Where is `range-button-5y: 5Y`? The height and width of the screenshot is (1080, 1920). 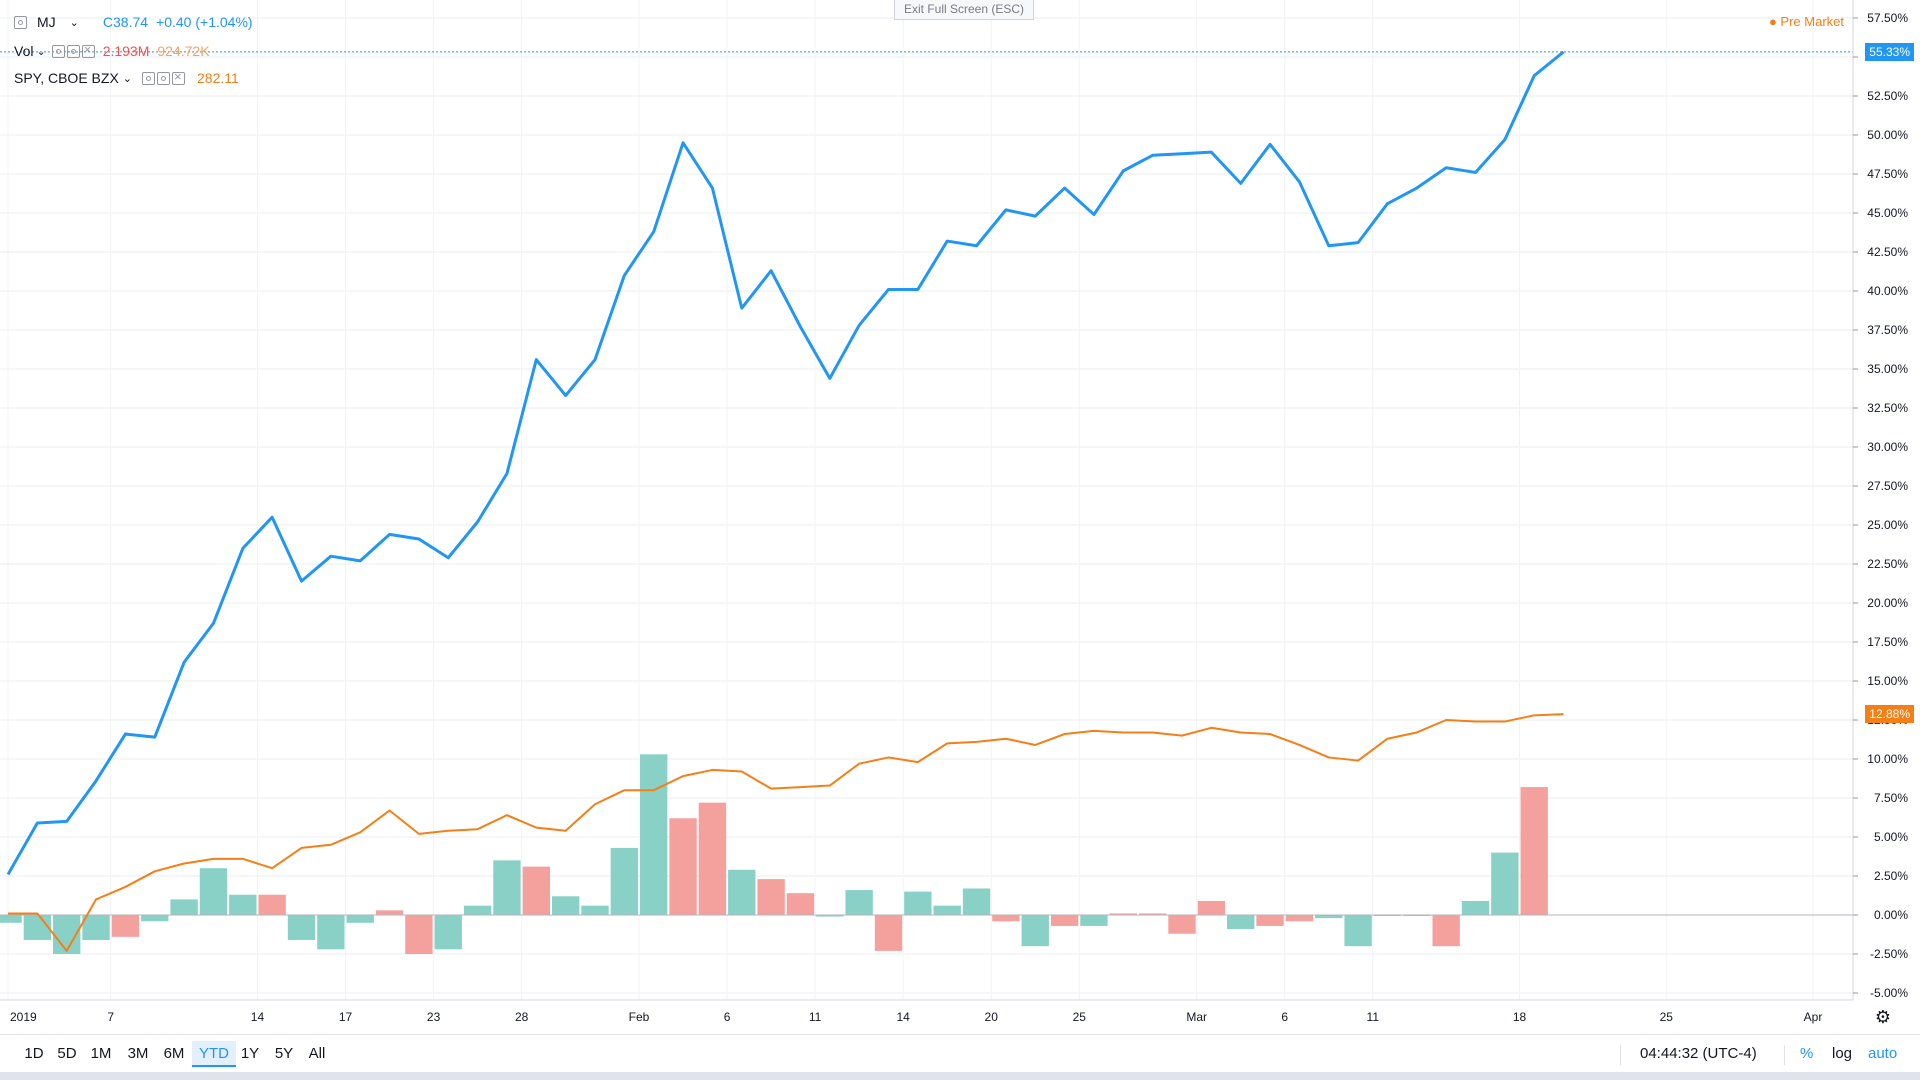
range-button-5y: 5Y is located at coordinates (284, 1053).